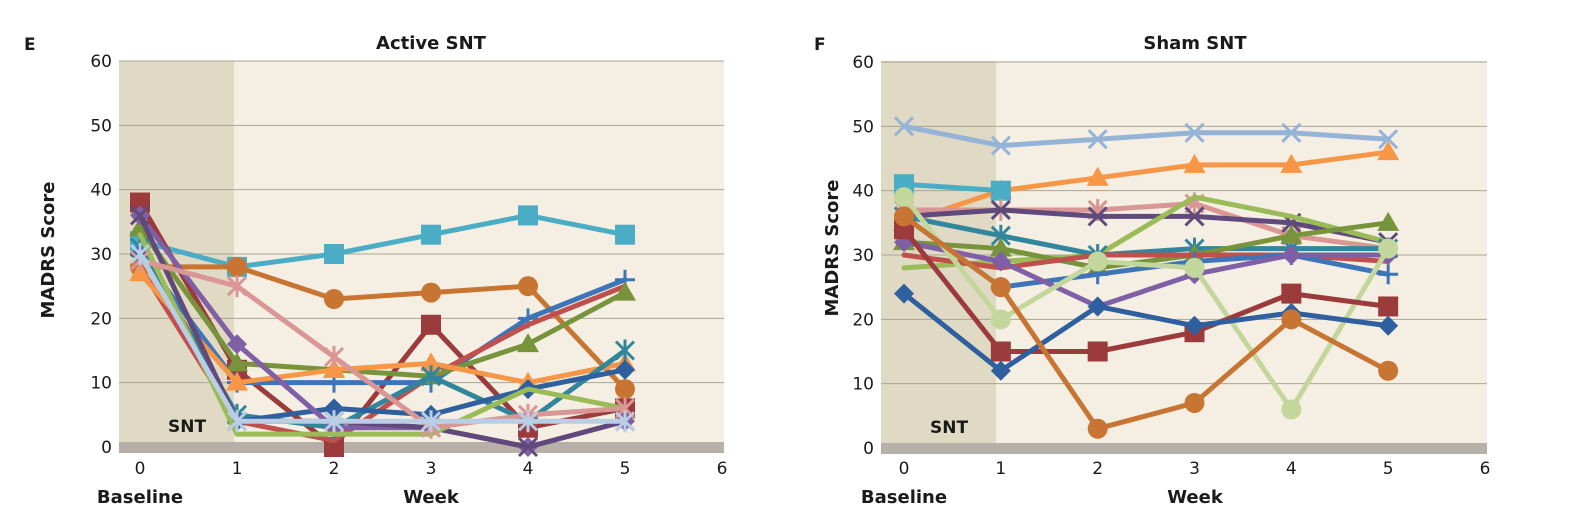  What do you see at coordinates (30, 45) in the screenshot?
I see `panel-letter: E` at bounding box center [30, 45].